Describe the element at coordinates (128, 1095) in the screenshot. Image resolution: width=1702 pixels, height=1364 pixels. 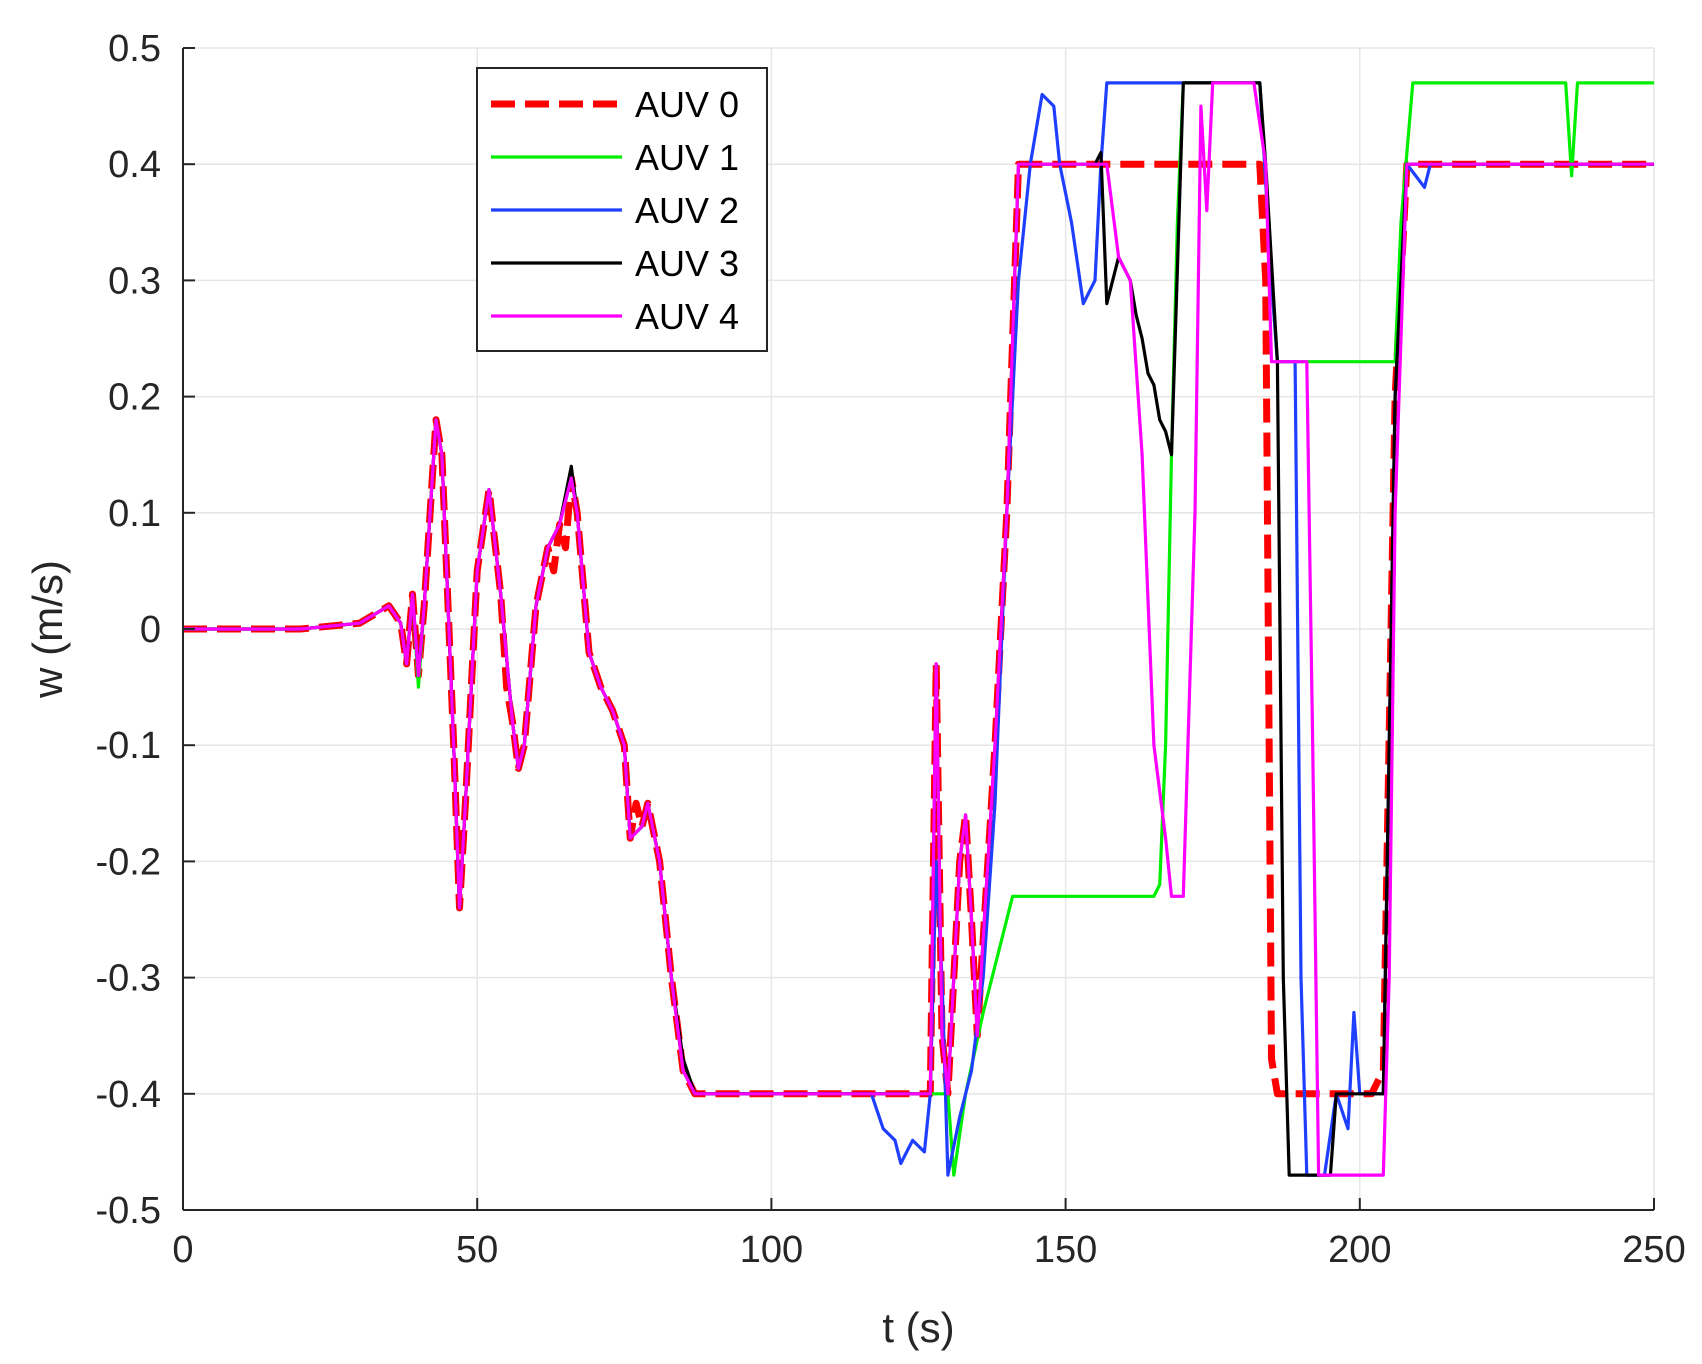
I see `y-tick-label: -0.4` at that location.